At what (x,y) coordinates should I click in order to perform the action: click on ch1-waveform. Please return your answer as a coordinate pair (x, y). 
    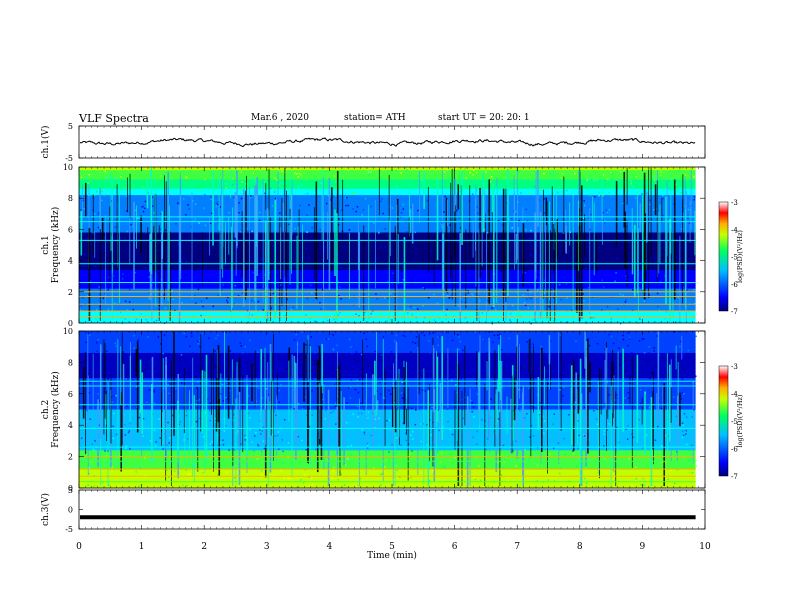
    Looking at the image, I should click on (387, 142).